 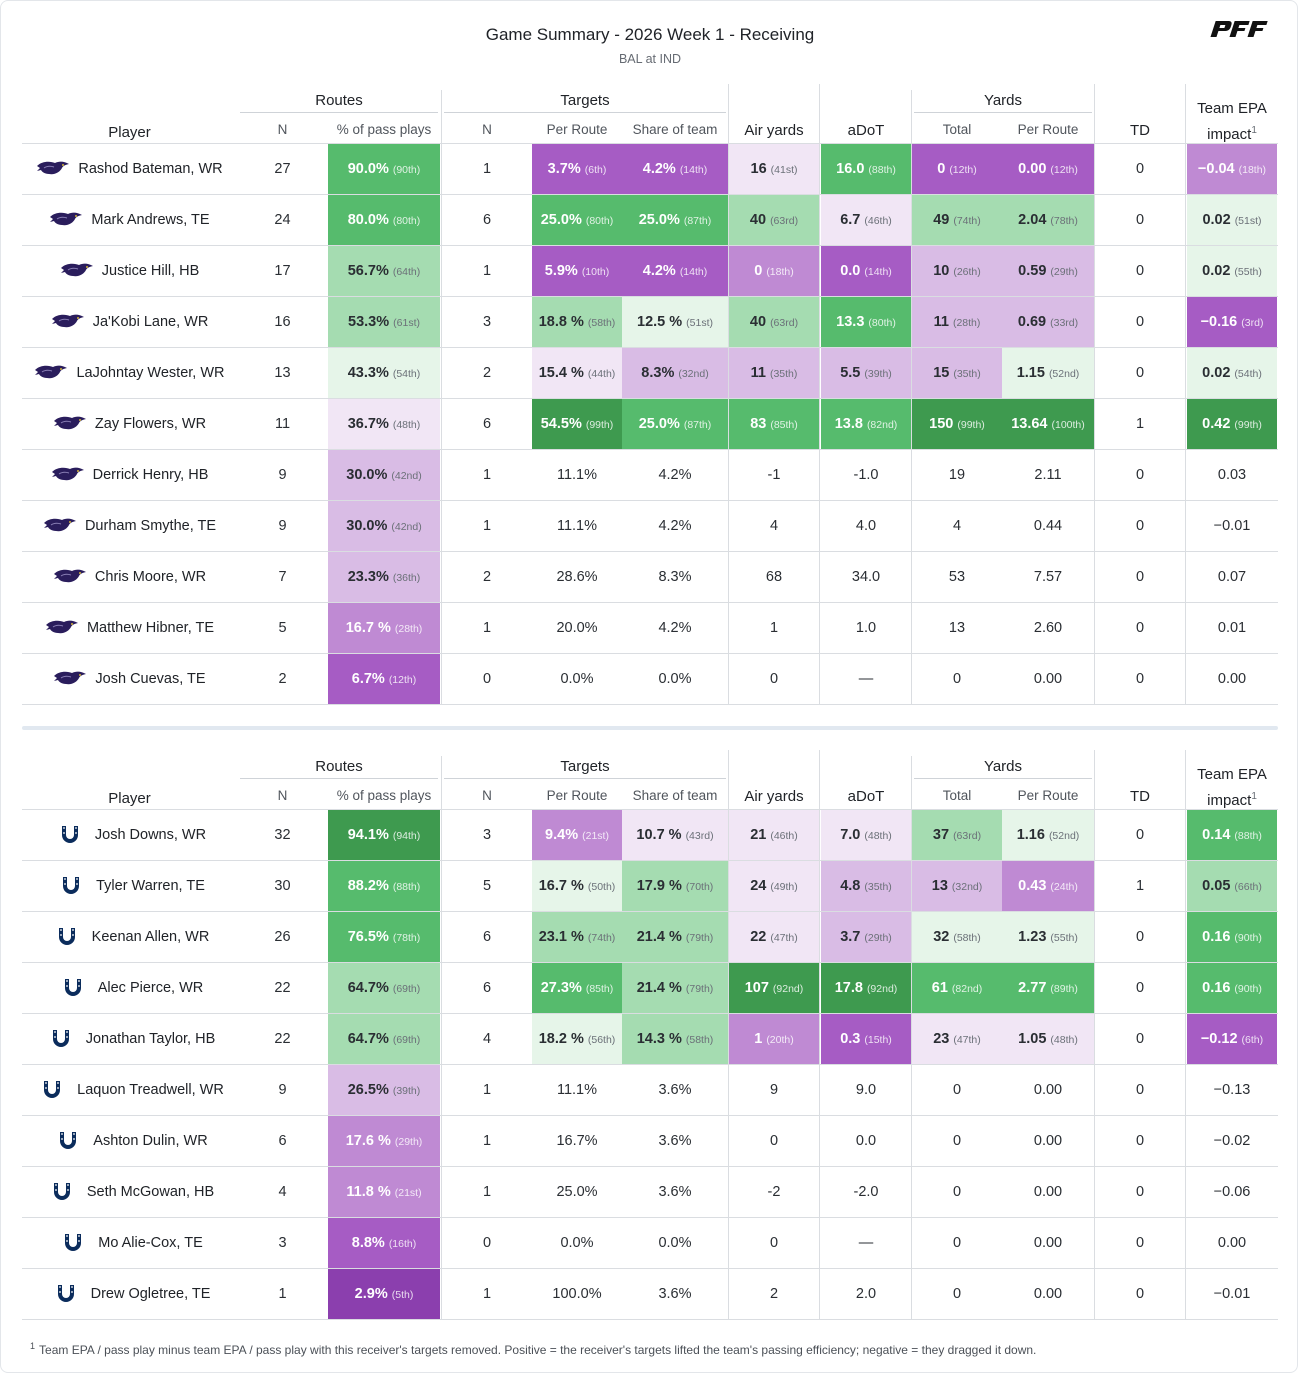 I want to click on header-targets-per-route: Per Route, so click(x=577, y=795).